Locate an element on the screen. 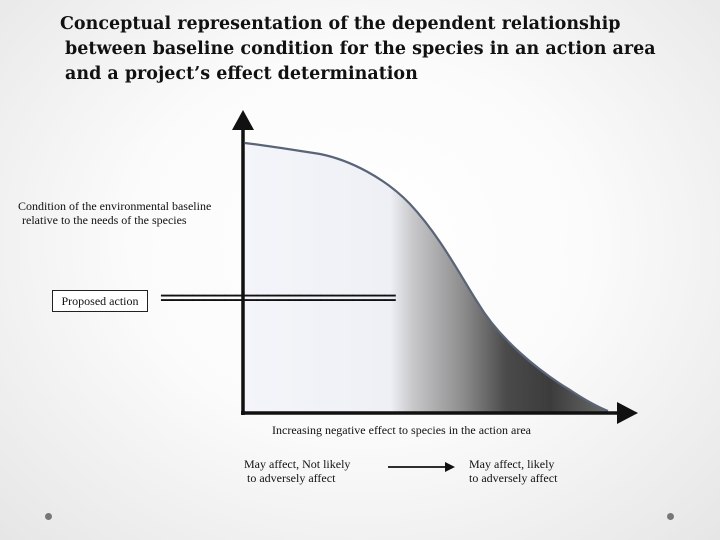  category-left-line-2: to adversely affect is located at coordinates (291, 478).